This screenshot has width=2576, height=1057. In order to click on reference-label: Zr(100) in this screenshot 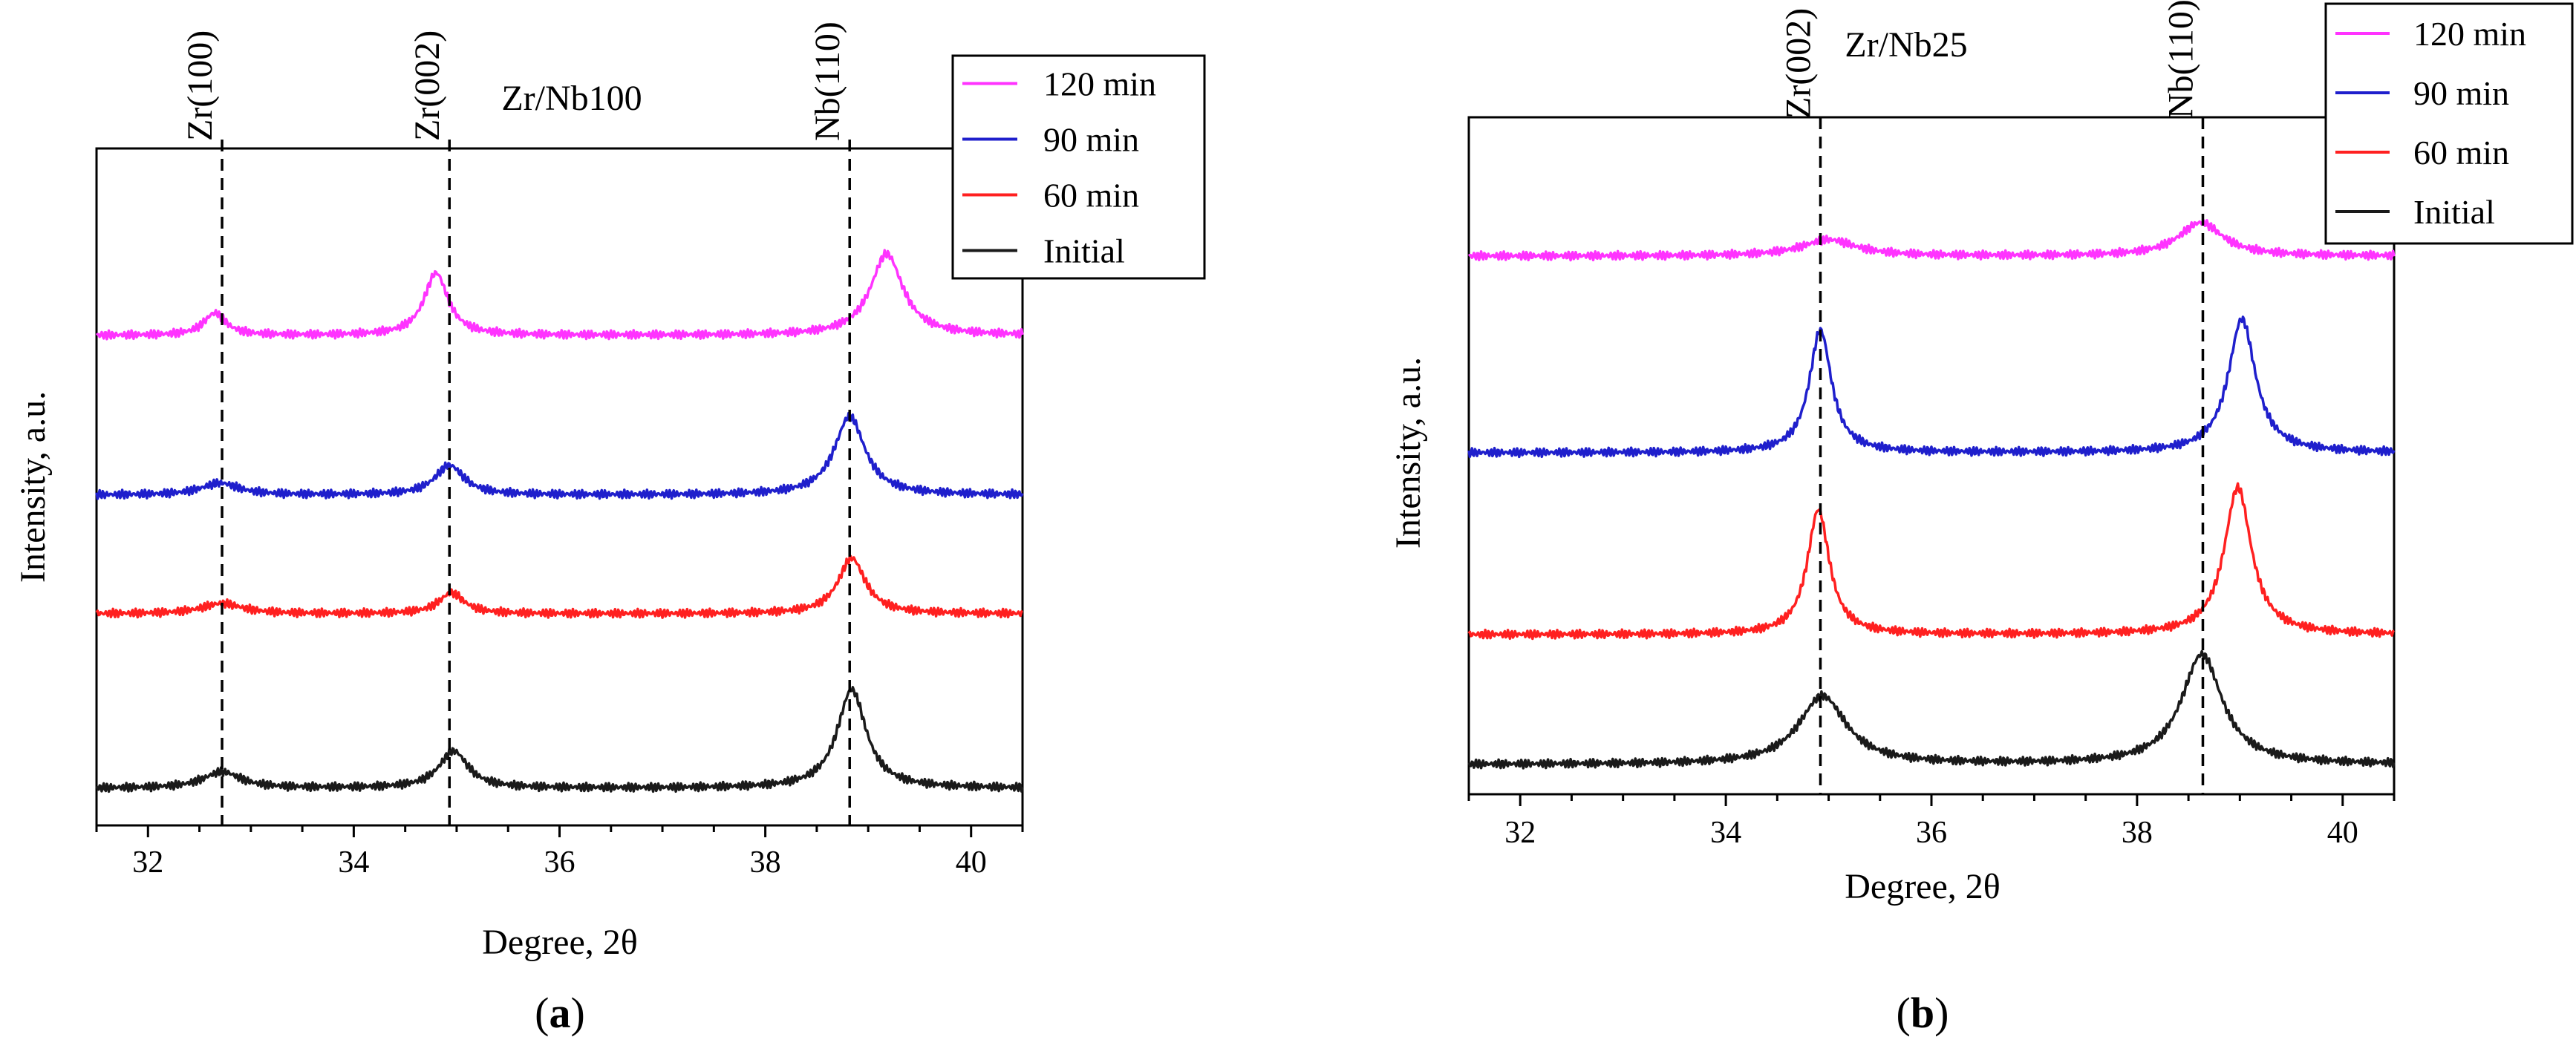, I will do `click(200, 85)`.